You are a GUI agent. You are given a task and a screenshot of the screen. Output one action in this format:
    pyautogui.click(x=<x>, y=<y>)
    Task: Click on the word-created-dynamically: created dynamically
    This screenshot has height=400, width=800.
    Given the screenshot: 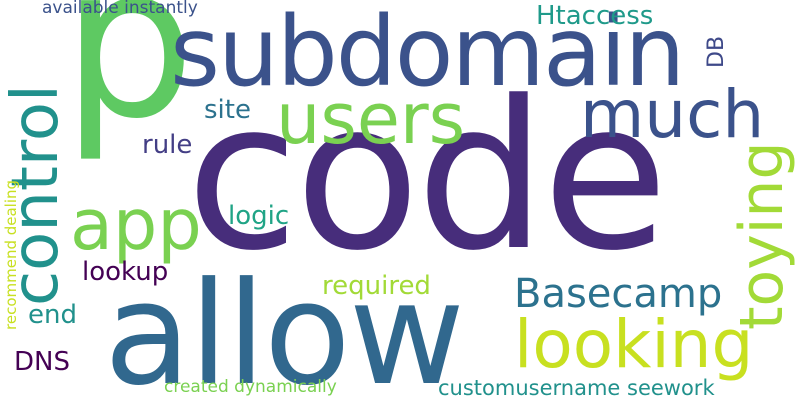 What is the action you would take?
    pyautogui.click(x=250, y=387)
    